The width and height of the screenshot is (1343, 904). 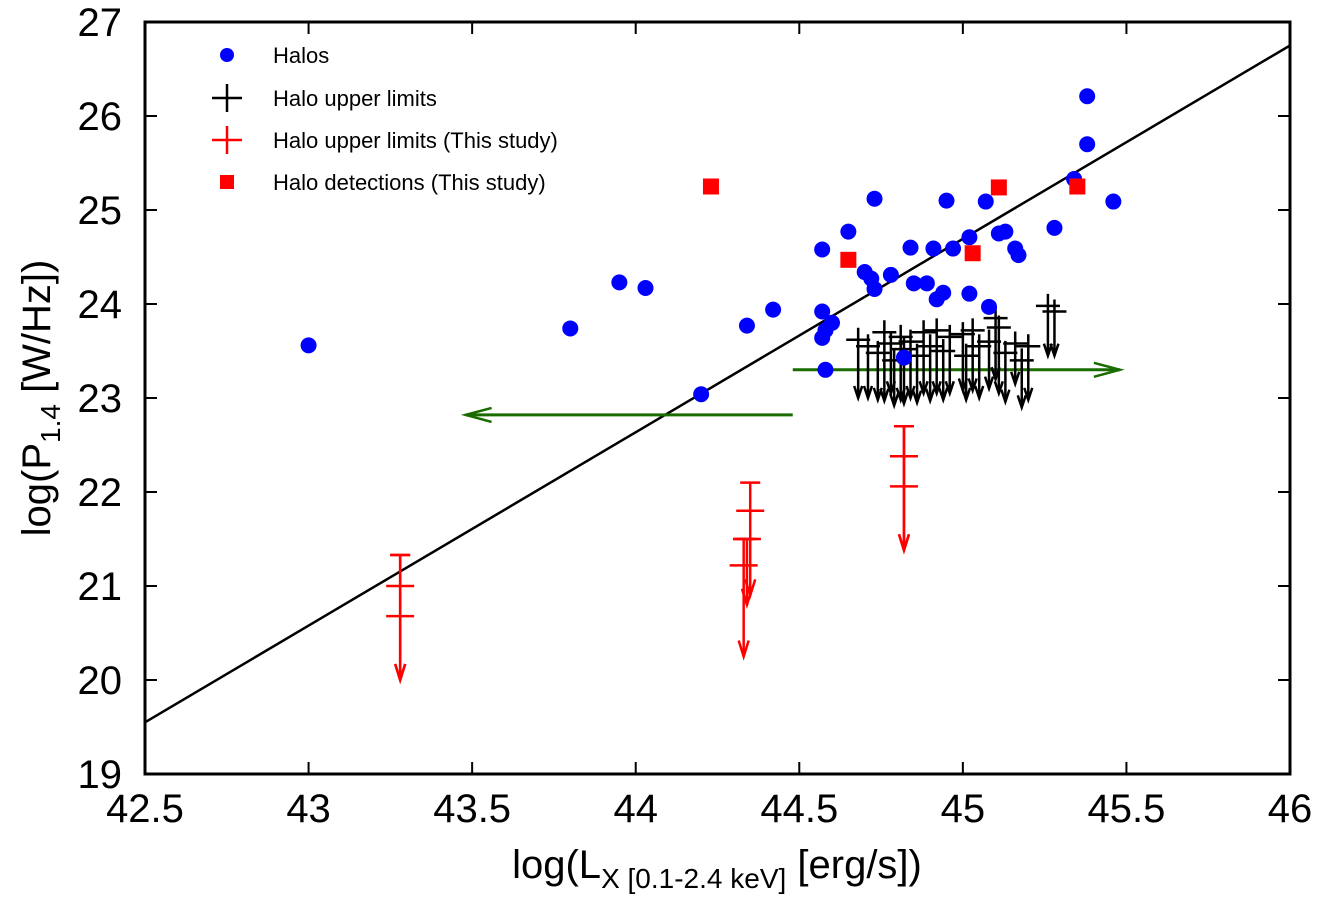 What do you see at coordinates (355, 98) in the screenshot?
I see `legend-label-upper-limits: Halo upper limits` at bounding box center [355, 98].